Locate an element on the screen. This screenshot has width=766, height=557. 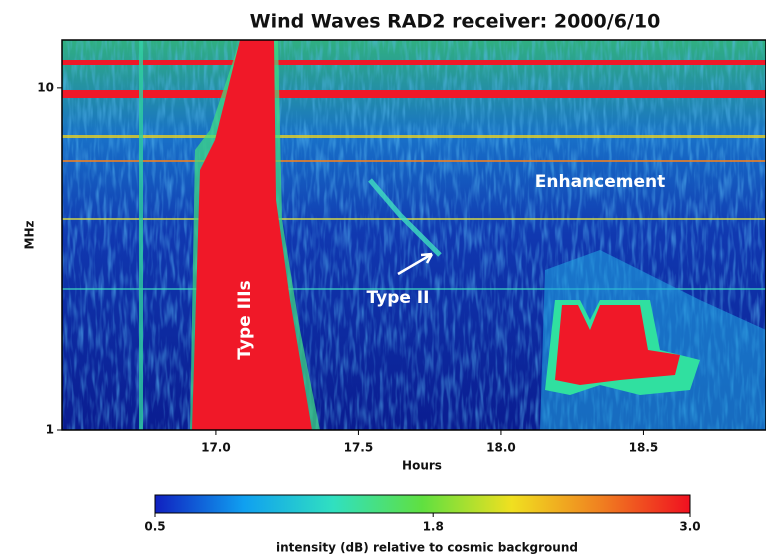
x-axis-label: Hours is located at coordinates (422, 466).